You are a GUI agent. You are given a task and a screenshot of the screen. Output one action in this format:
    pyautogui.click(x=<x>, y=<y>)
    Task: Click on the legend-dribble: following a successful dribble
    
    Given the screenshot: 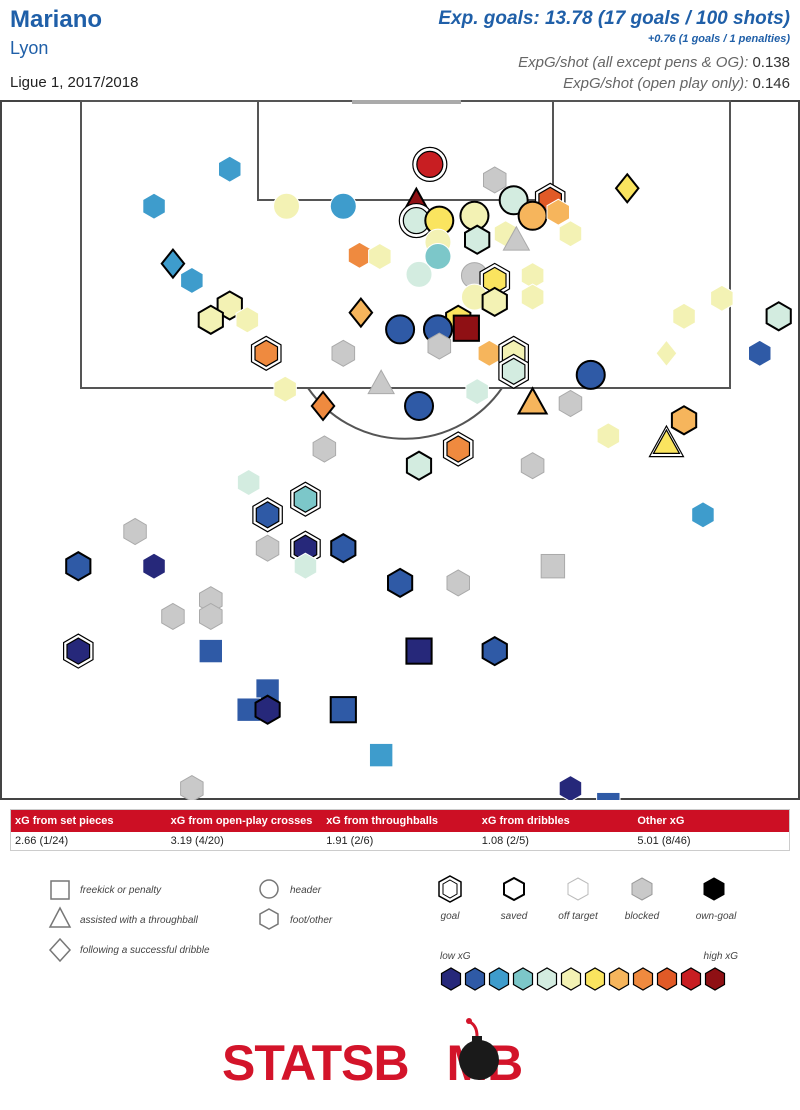 What is the action you would take?
    pyautogui.click(x=145, y=950)
    